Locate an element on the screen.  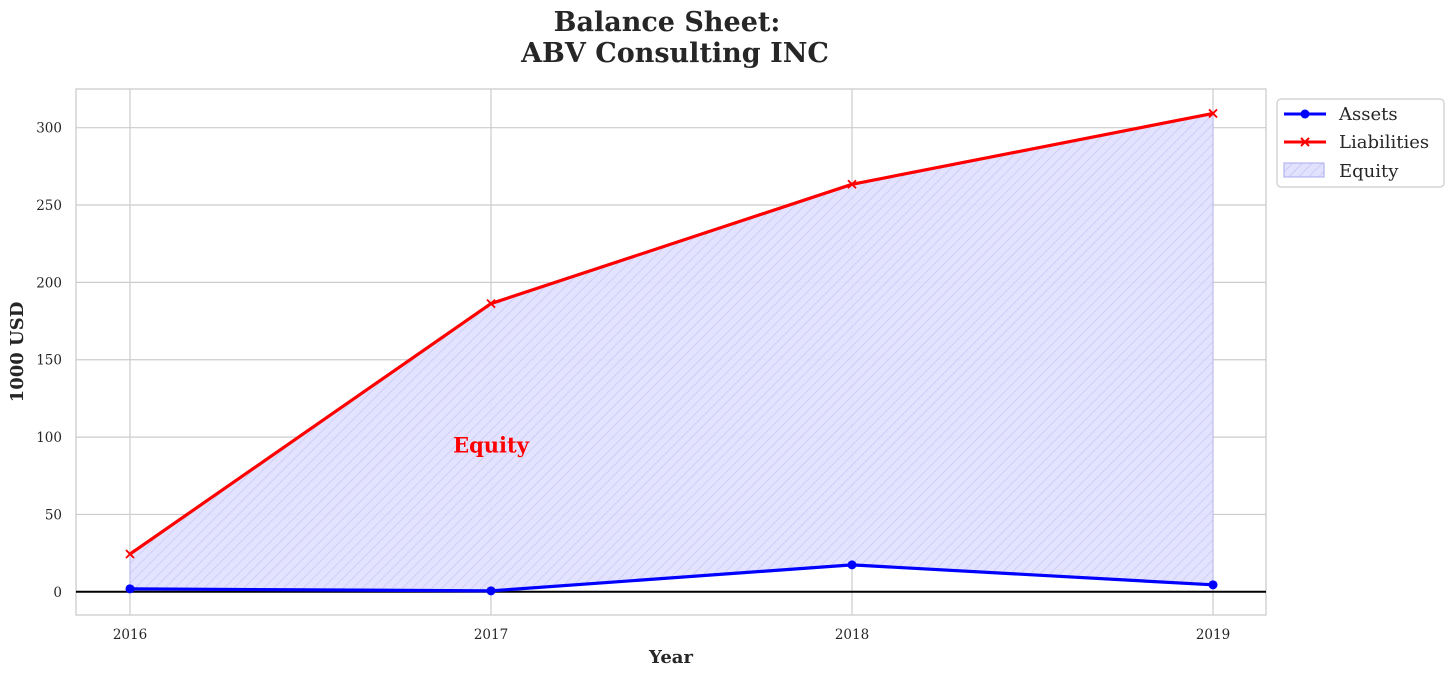
x-tick-label: 2017 is located at coordinates (491, 635).